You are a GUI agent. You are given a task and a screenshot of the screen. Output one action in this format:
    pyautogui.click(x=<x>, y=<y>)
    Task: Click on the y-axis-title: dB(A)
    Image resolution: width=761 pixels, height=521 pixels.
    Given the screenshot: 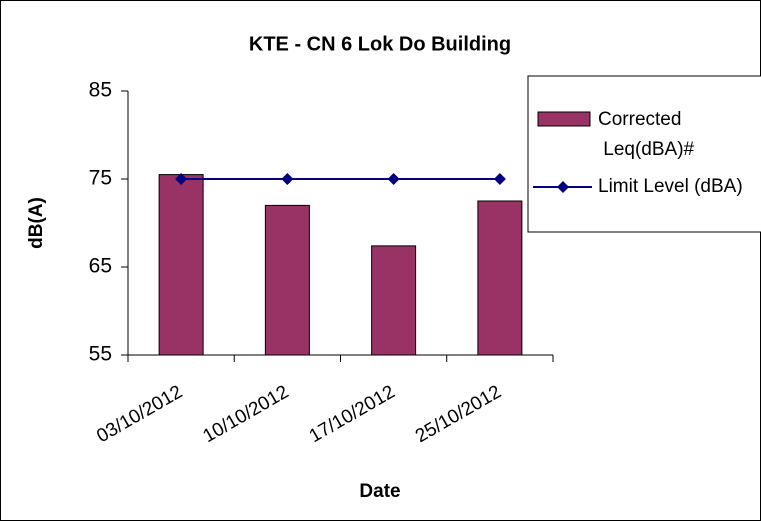 What is the action you would take?
    pyautogui.click(x=36, y=223)
    